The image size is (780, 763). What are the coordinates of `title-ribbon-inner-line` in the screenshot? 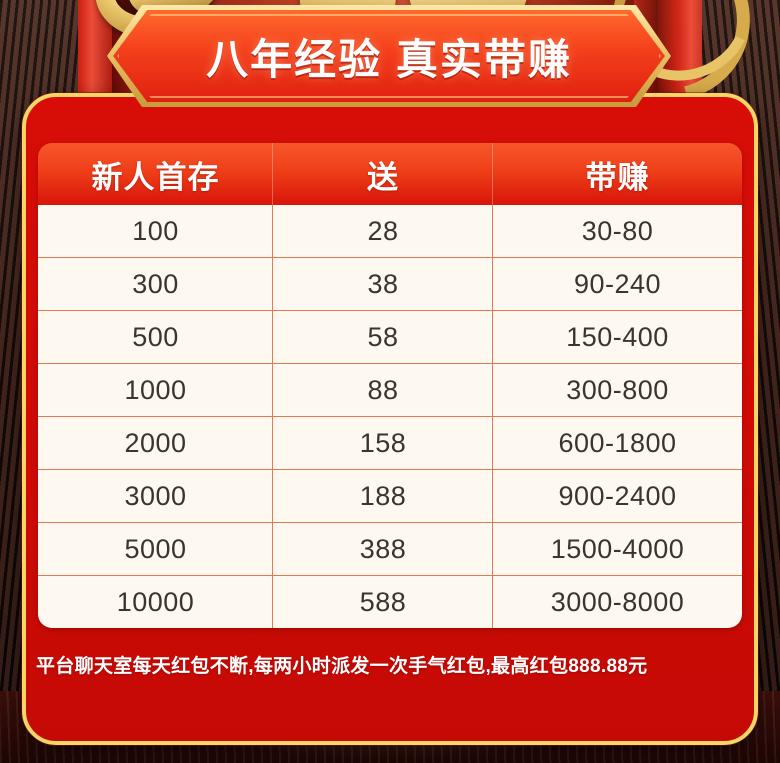 It's located at (389, 56).